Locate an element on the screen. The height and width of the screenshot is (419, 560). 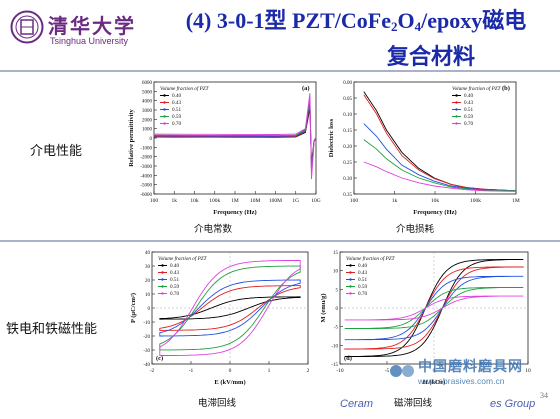
x-tick-label: 100k is located at coordinates (475, 201).